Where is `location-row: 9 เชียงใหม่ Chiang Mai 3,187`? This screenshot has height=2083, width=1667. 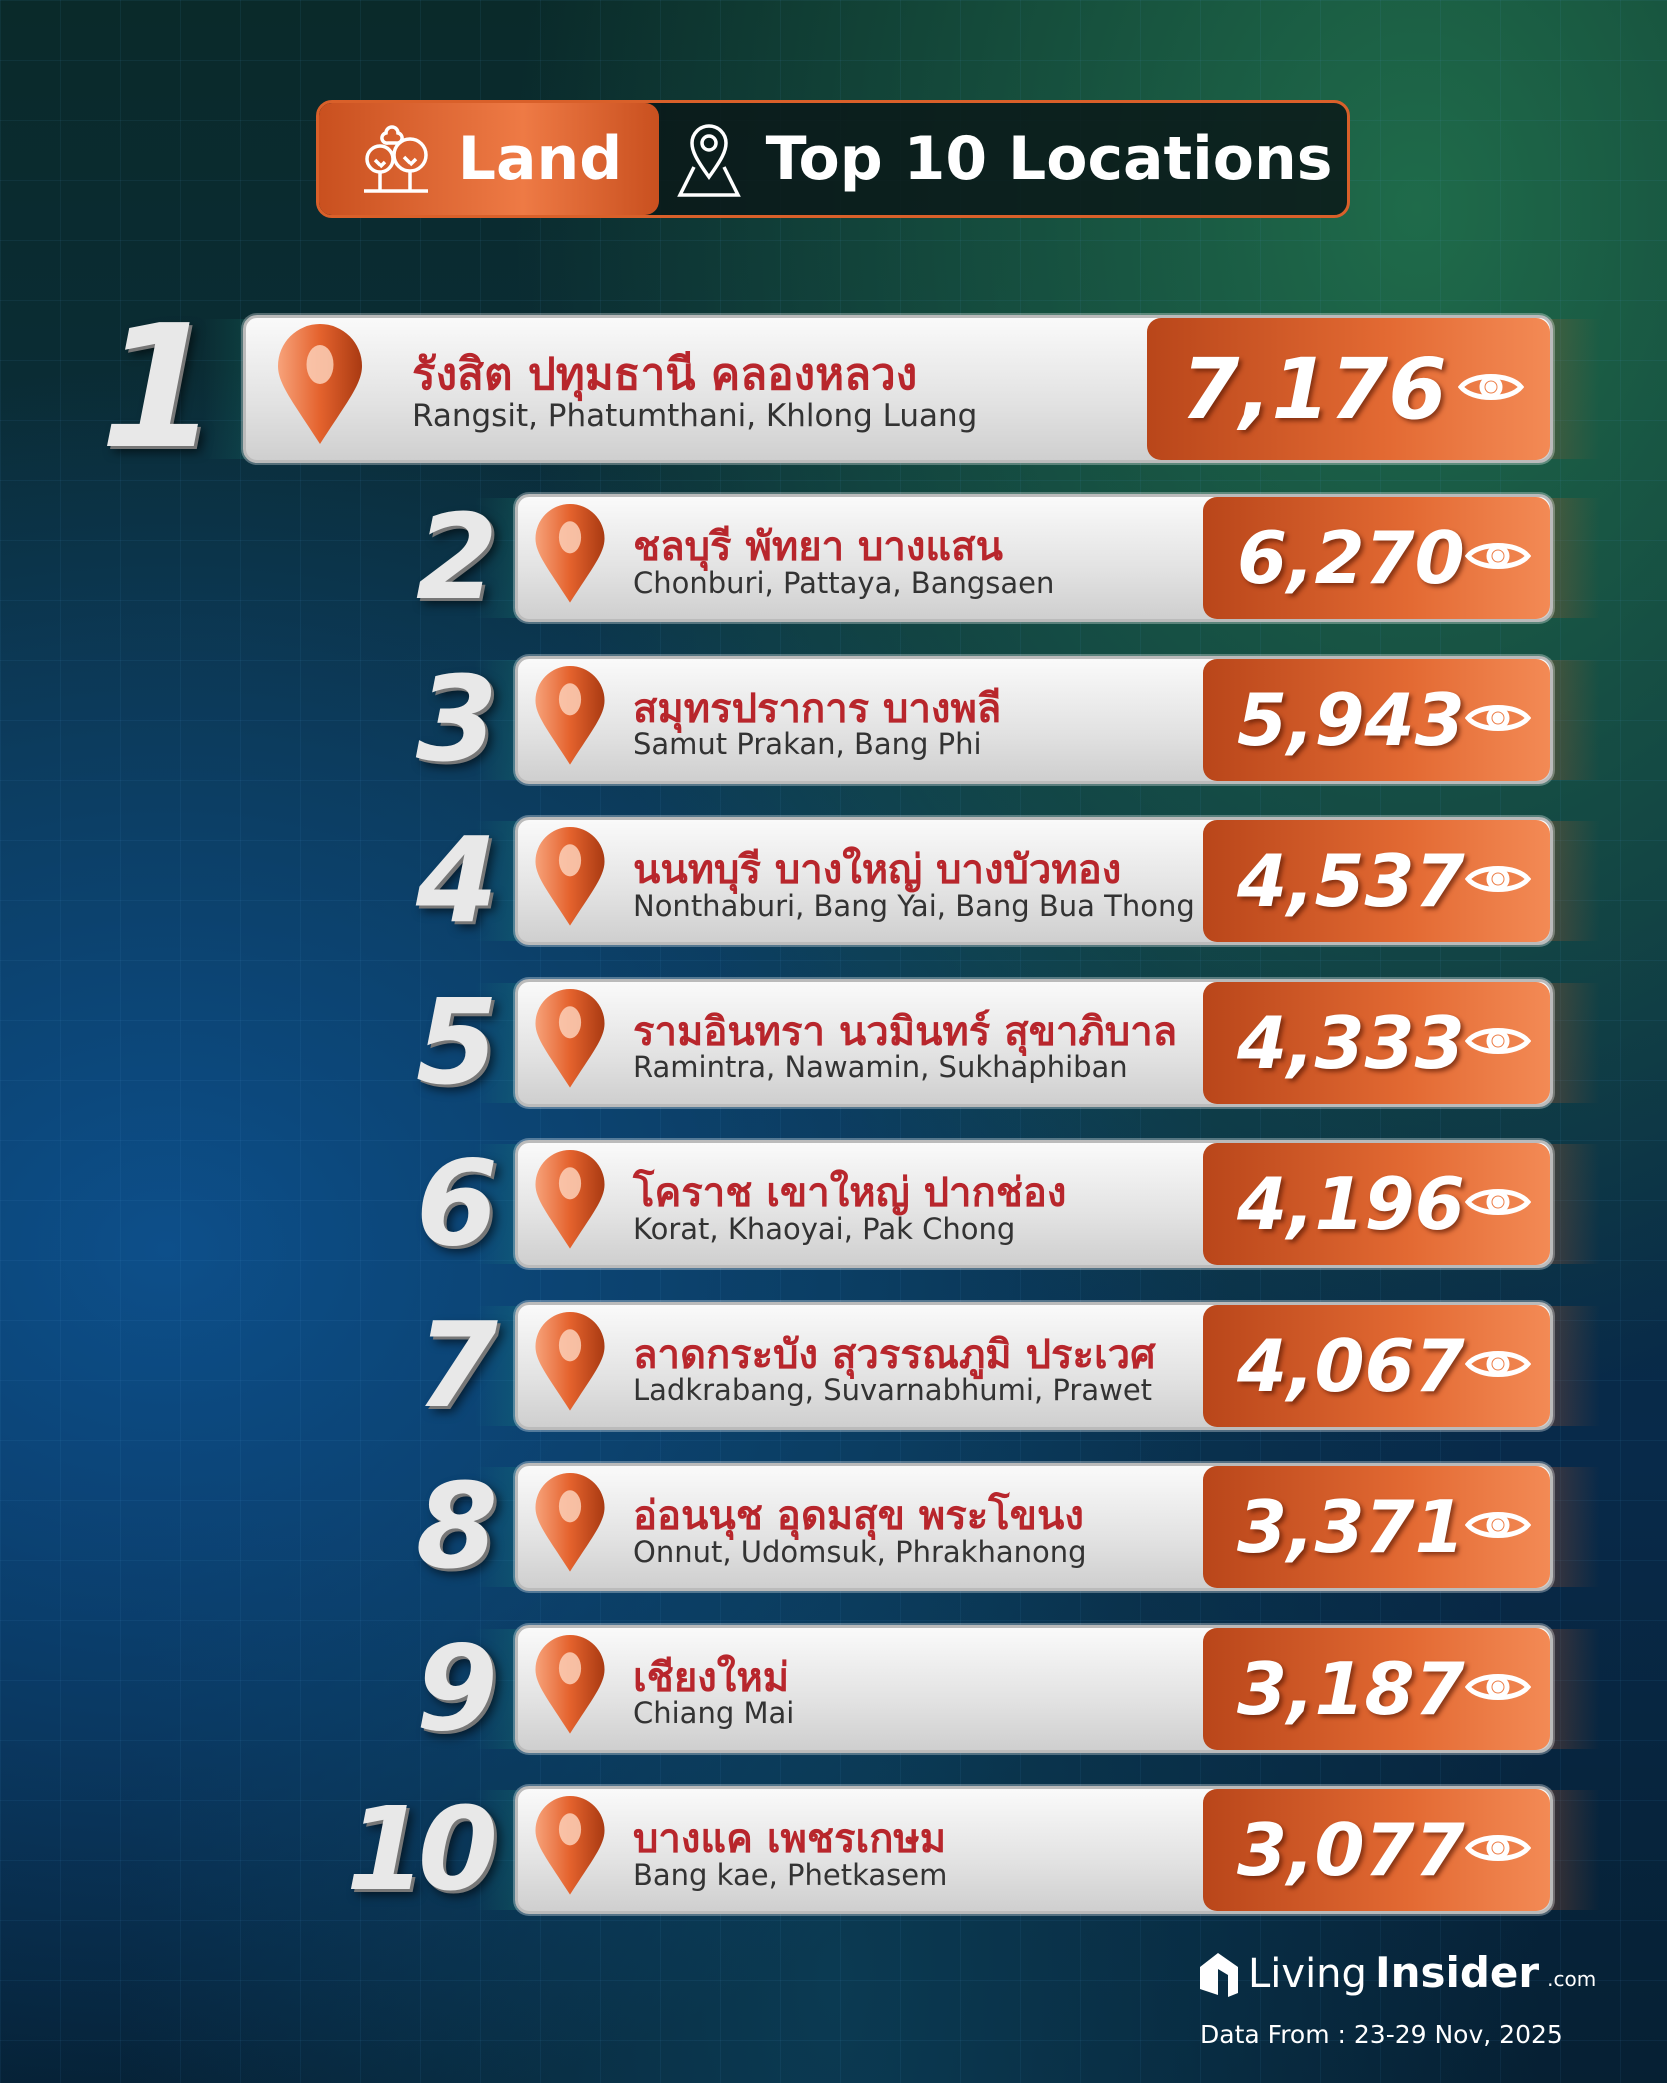 location-row: 9 เชียงใหม่ Chiang Mai 3,187 is located at coordinates (833, 1687).